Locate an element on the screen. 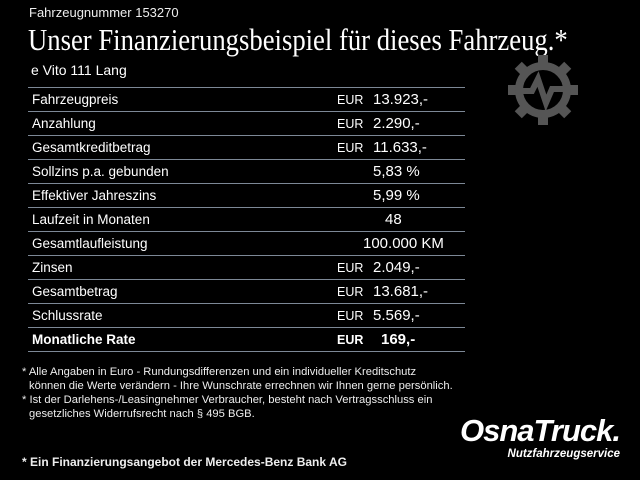 This screenshot has height=480, width=640. row-value: 48 is located at coordinates (419, 219).